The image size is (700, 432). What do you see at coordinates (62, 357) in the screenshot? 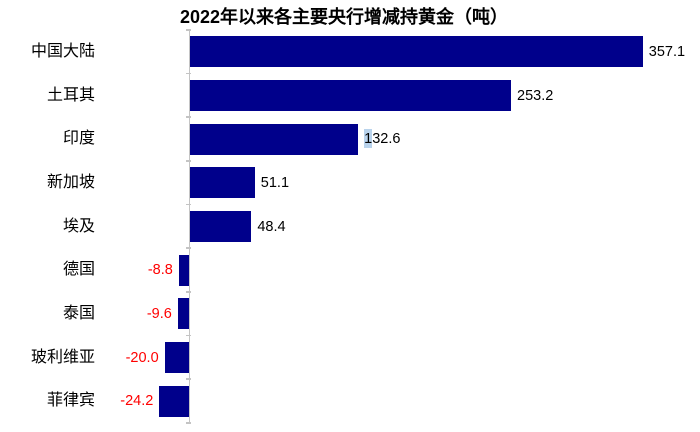
I see `category-label: 玻利维亚` at bounding box center [62, 357].